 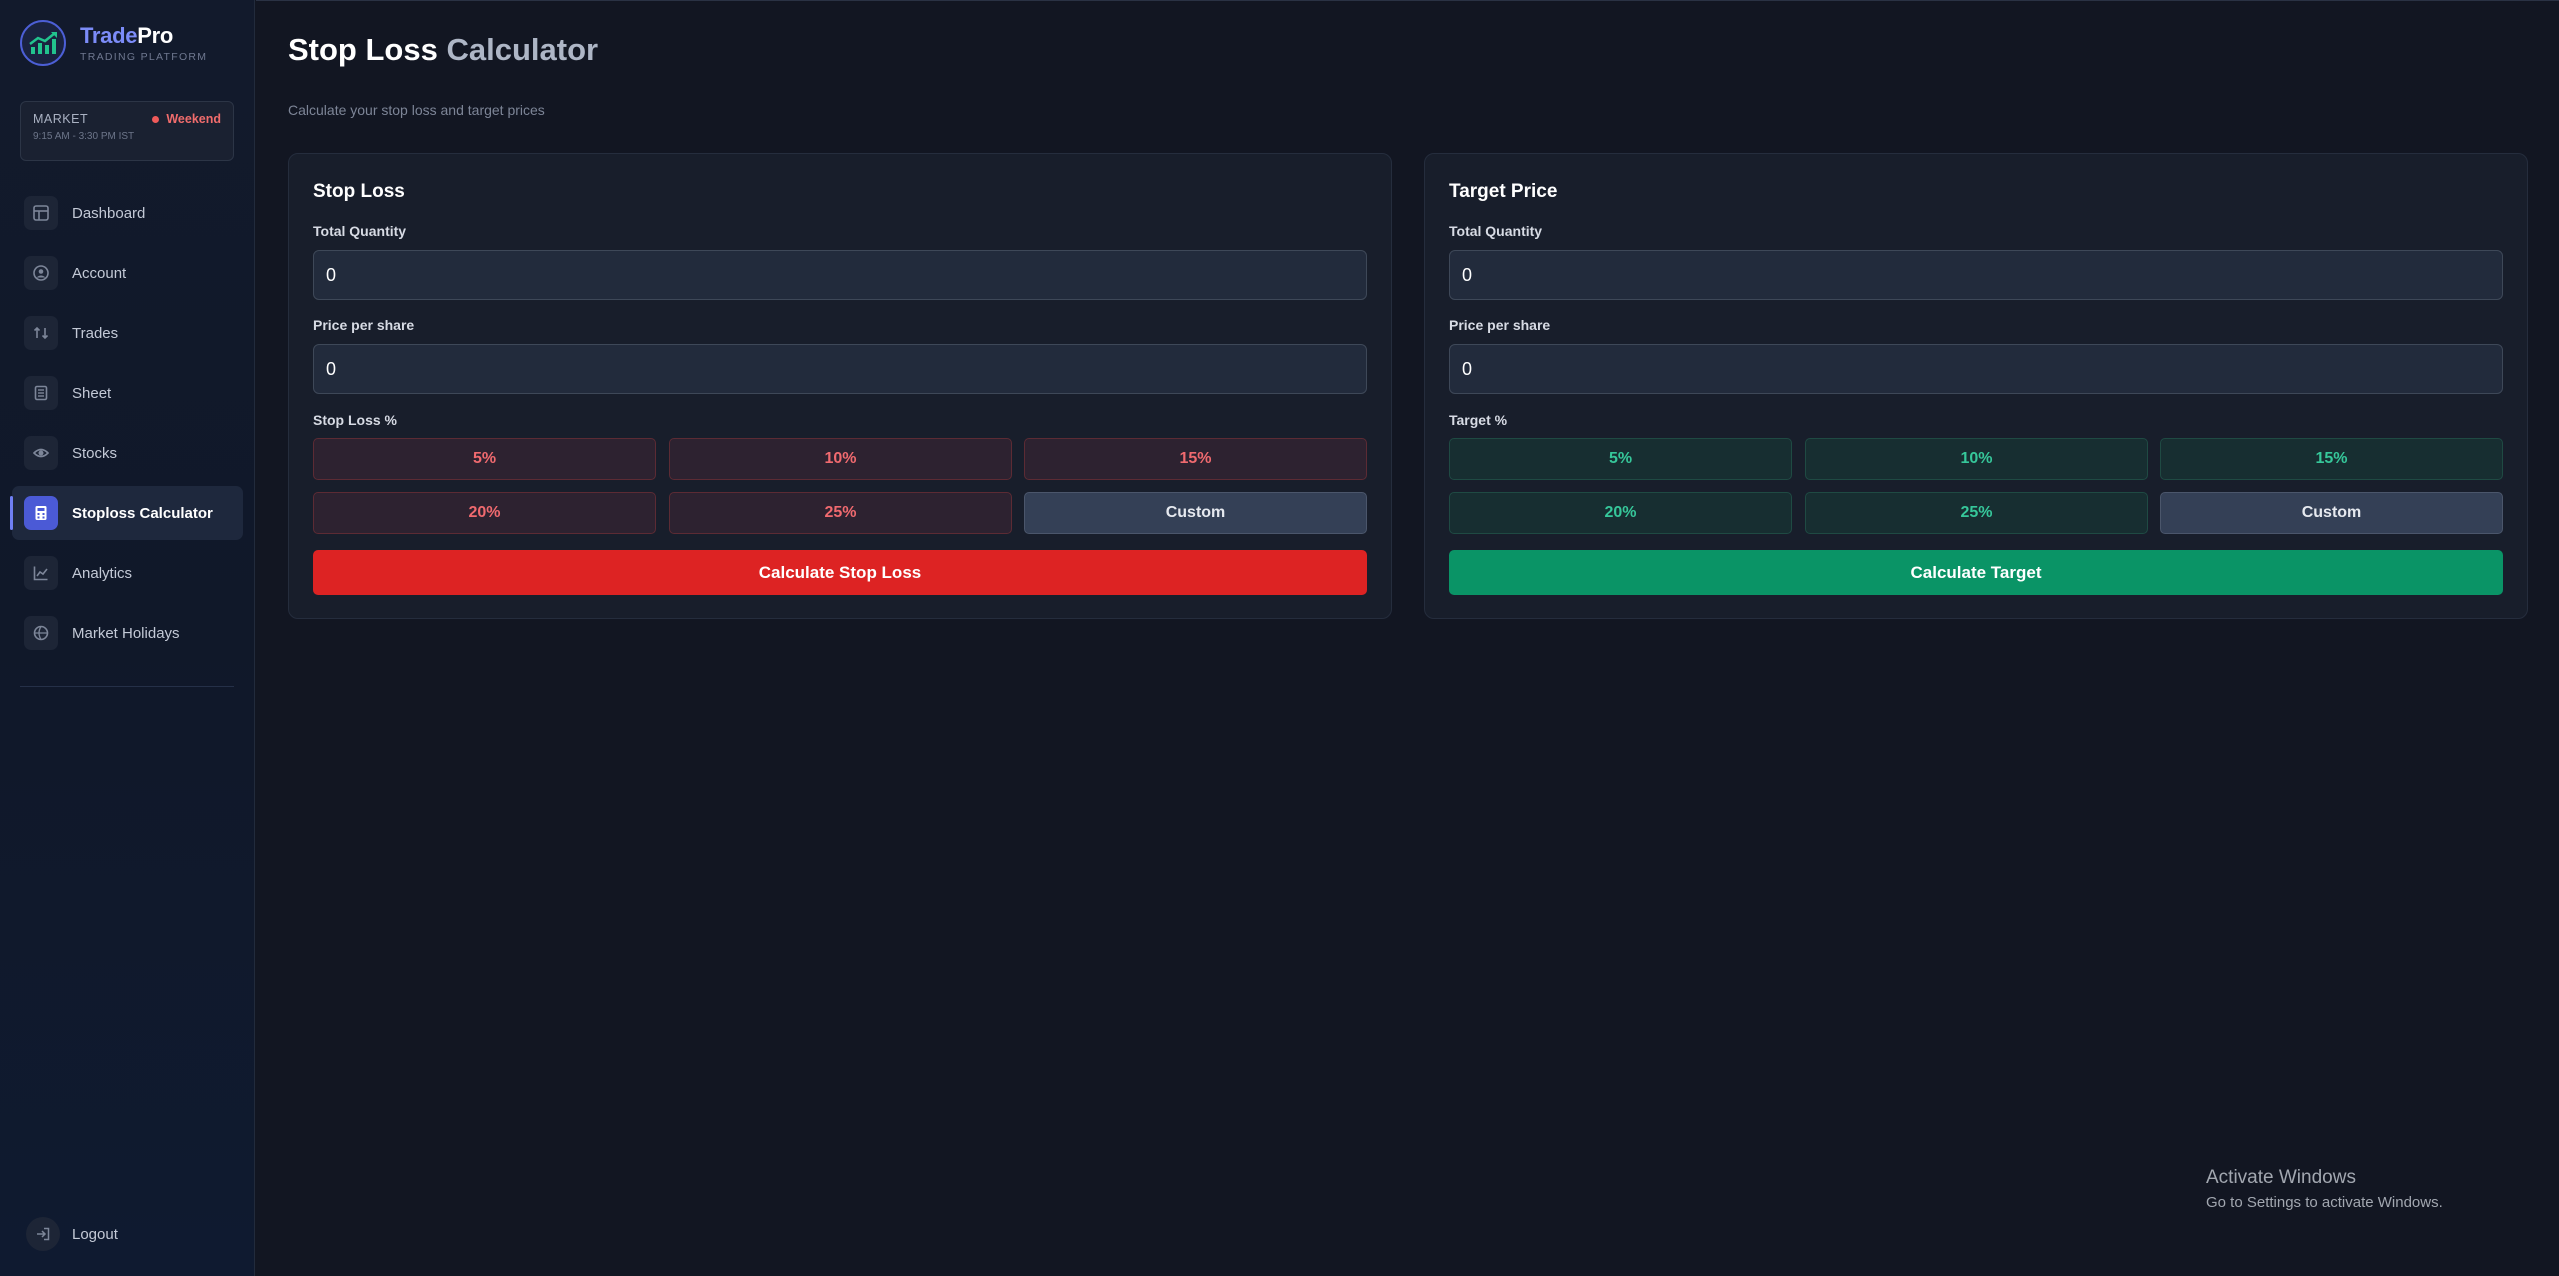 I want to click on sidebar-item-label: Dashboard, so click(x=109, y=213).